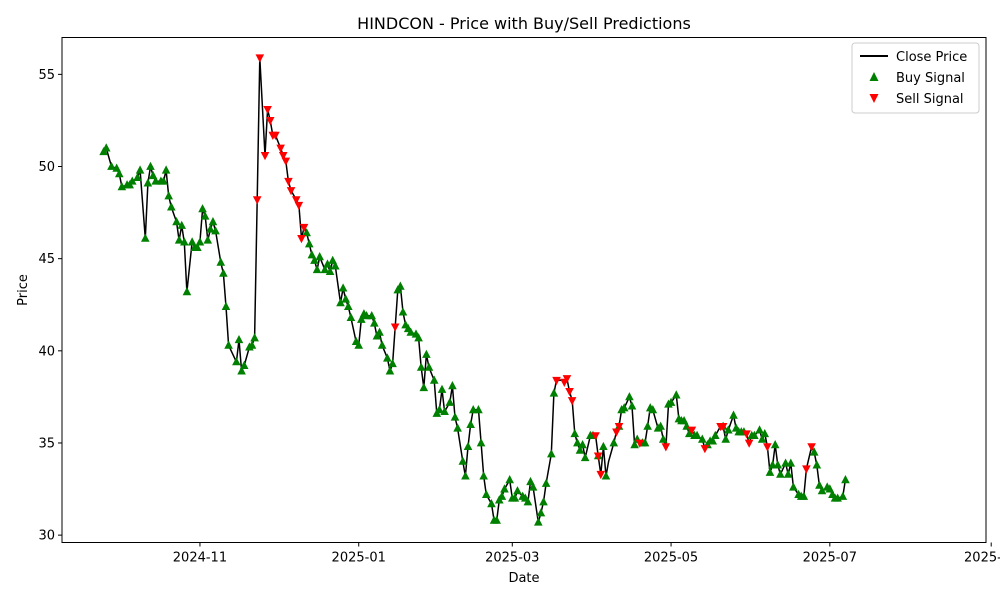 The image size is (1000, 600). I want to click on y-tick-label: 45, so click(46, 259).